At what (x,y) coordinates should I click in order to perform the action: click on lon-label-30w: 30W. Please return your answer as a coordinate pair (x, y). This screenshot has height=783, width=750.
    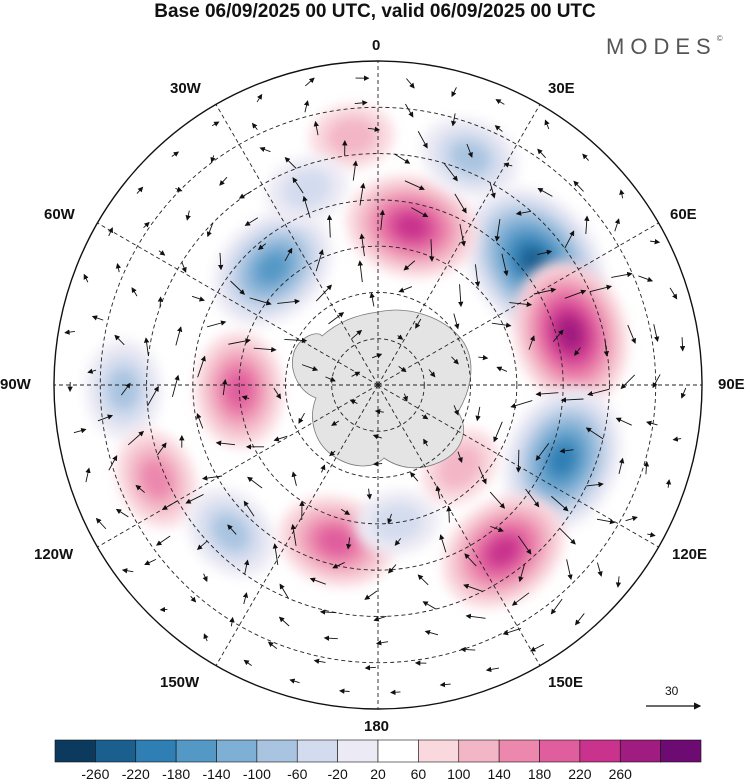
    Looking at the image, I should click on (185, 88).